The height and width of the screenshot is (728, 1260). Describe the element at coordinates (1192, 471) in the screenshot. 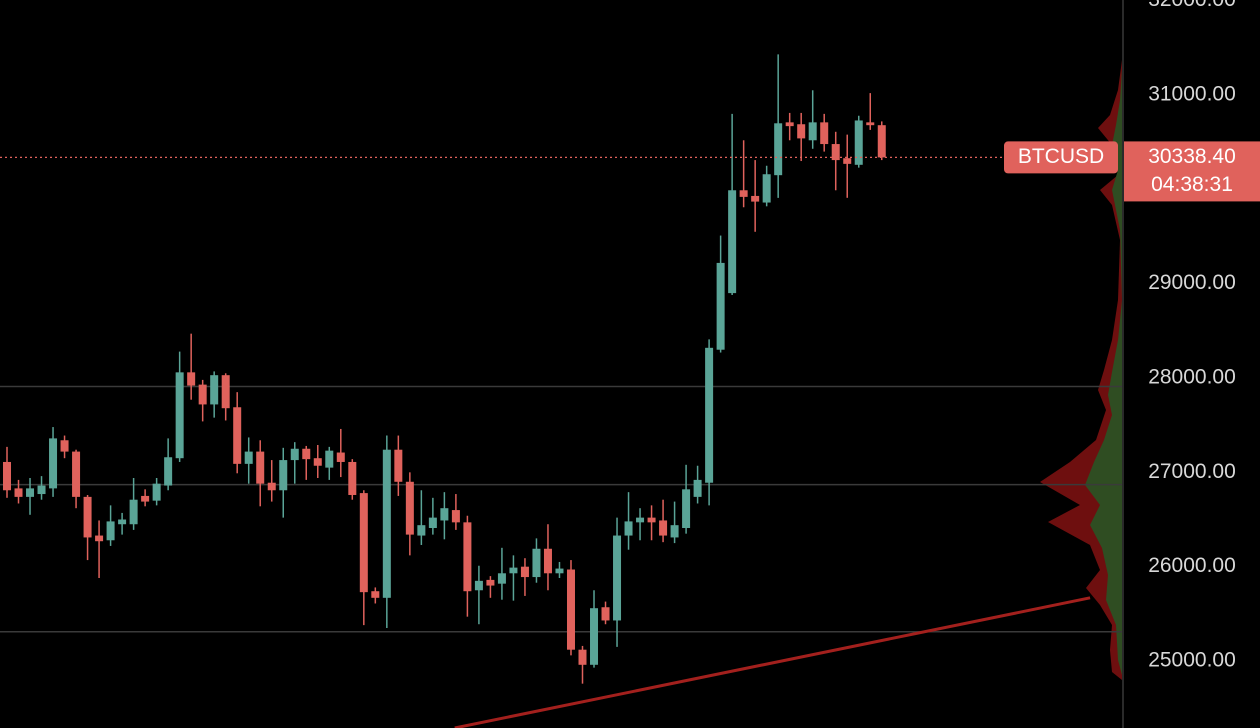

I see `y-tick-label: 27000.00` at that location.